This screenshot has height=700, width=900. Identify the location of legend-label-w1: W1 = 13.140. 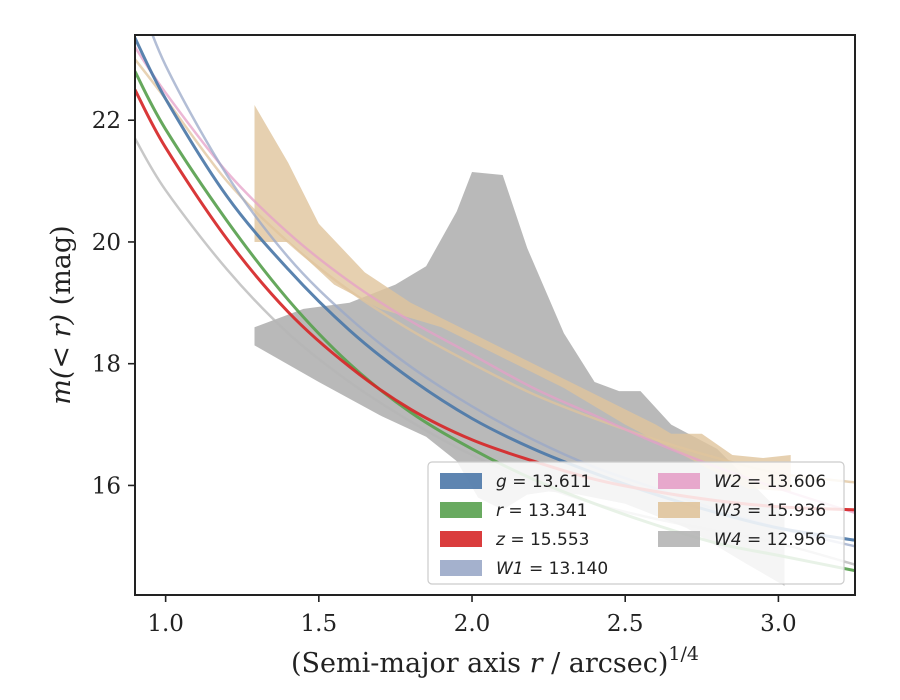
(552, 569).